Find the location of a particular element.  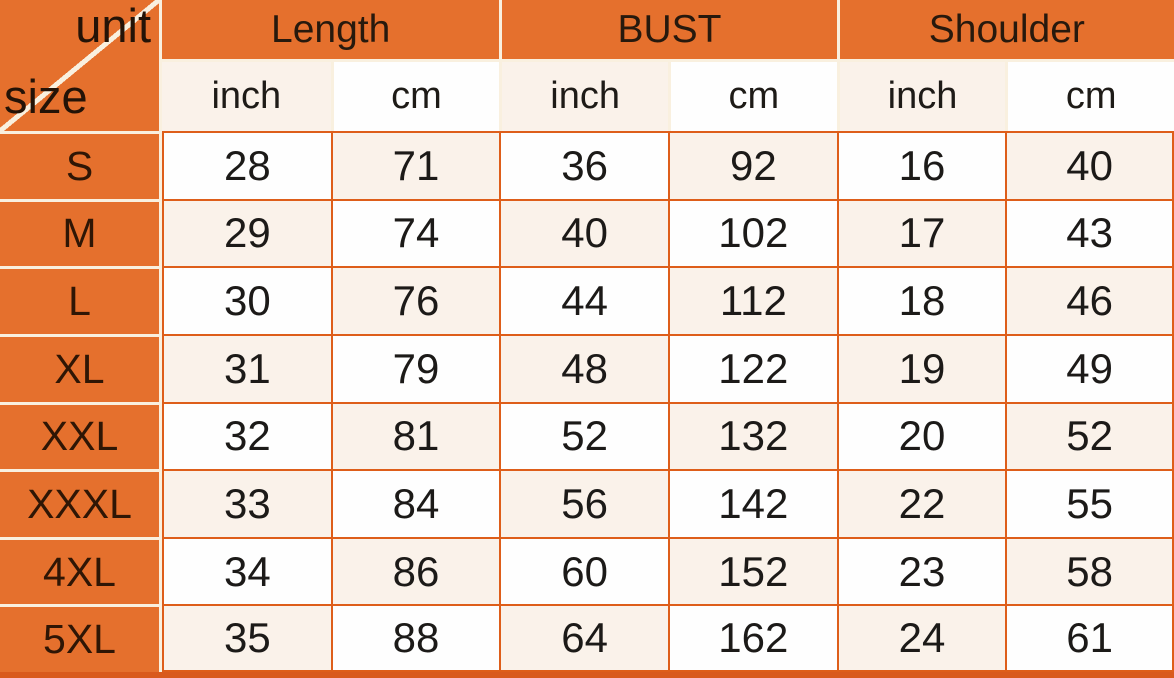

table-cell: 33 is located at coordinates (246, 503).